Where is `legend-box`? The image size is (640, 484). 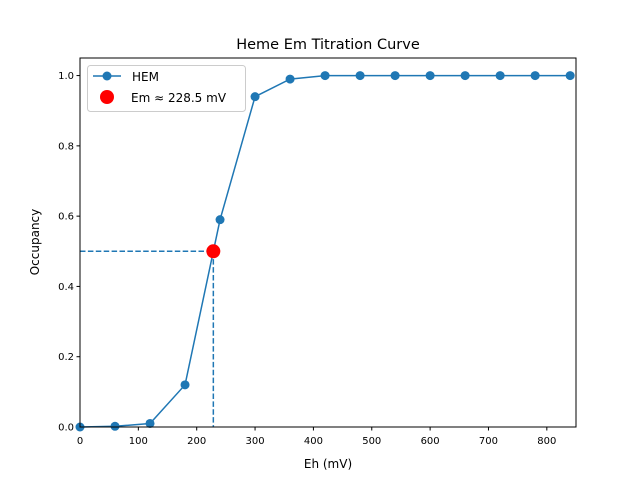
legend-box is located at coordinates (166, 88).